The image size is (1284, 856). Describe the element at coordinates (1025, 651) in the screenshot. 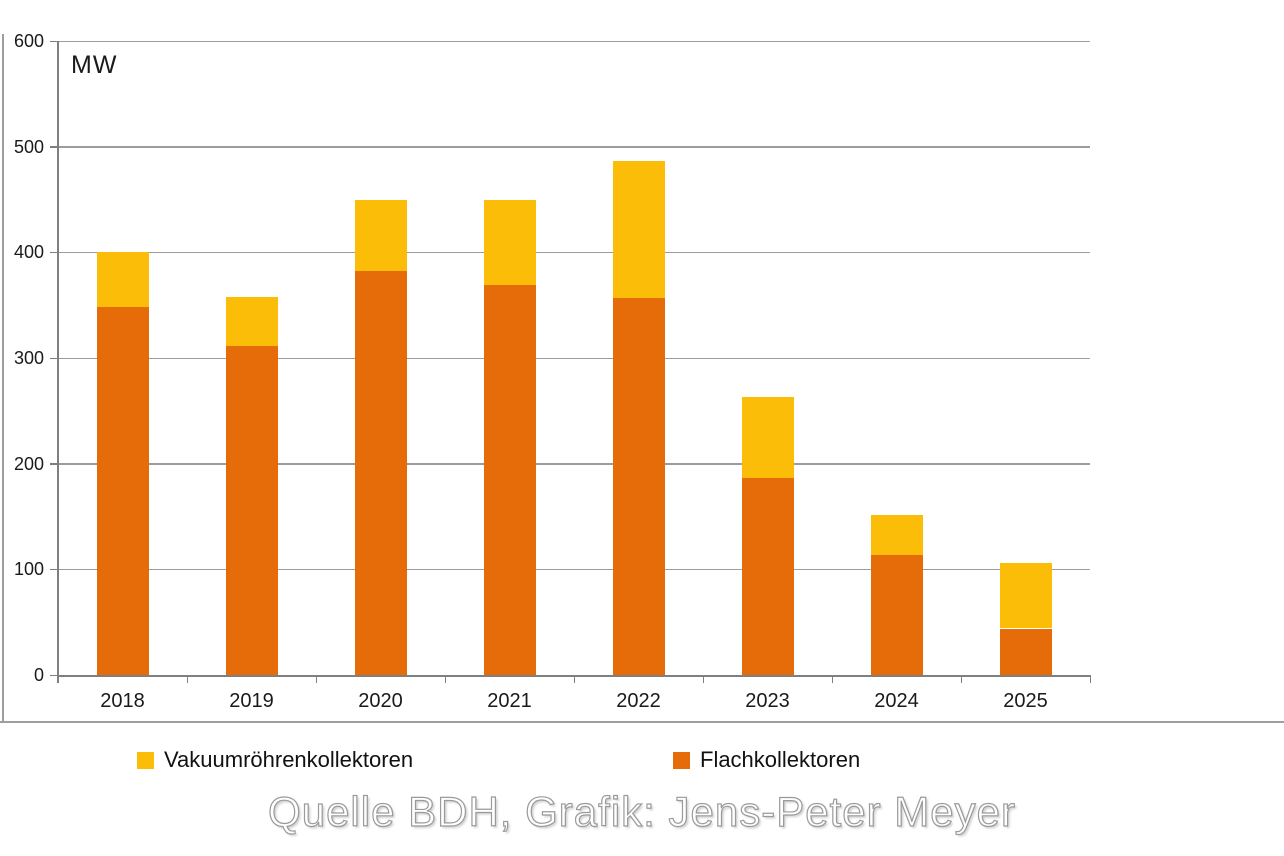

I see `bar-2025-flachkollektoren-segment` at that location.